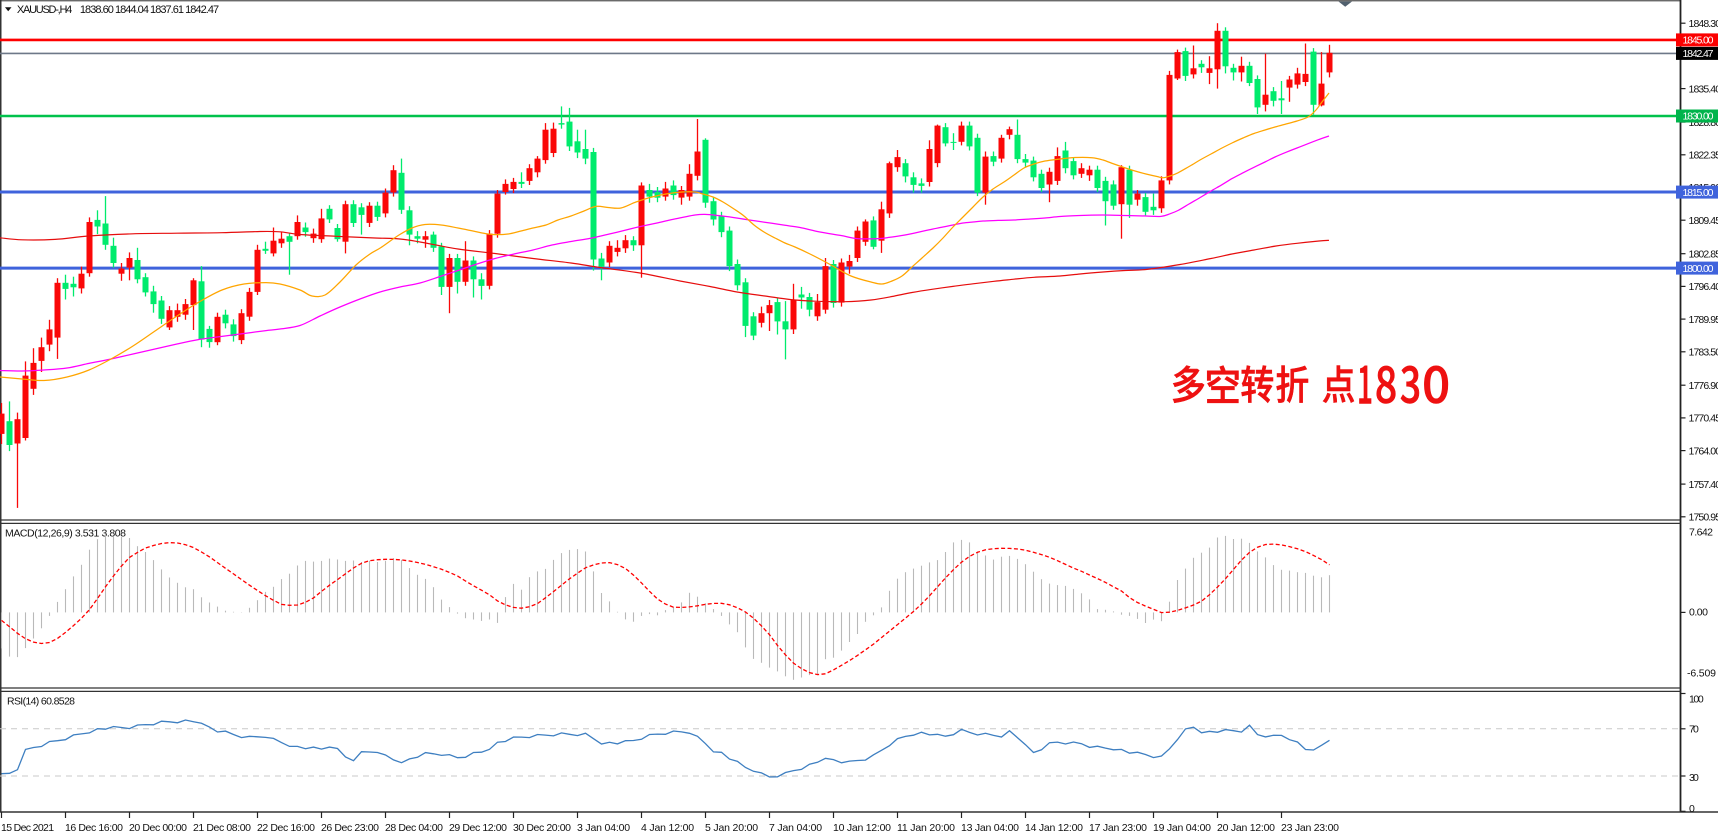 The height and width of the screenshot is (835, 1718). Describe the element at coordinates (1182, 828) in the screenshot. I see `svg-text: 19 Jan 04:00` at that location.